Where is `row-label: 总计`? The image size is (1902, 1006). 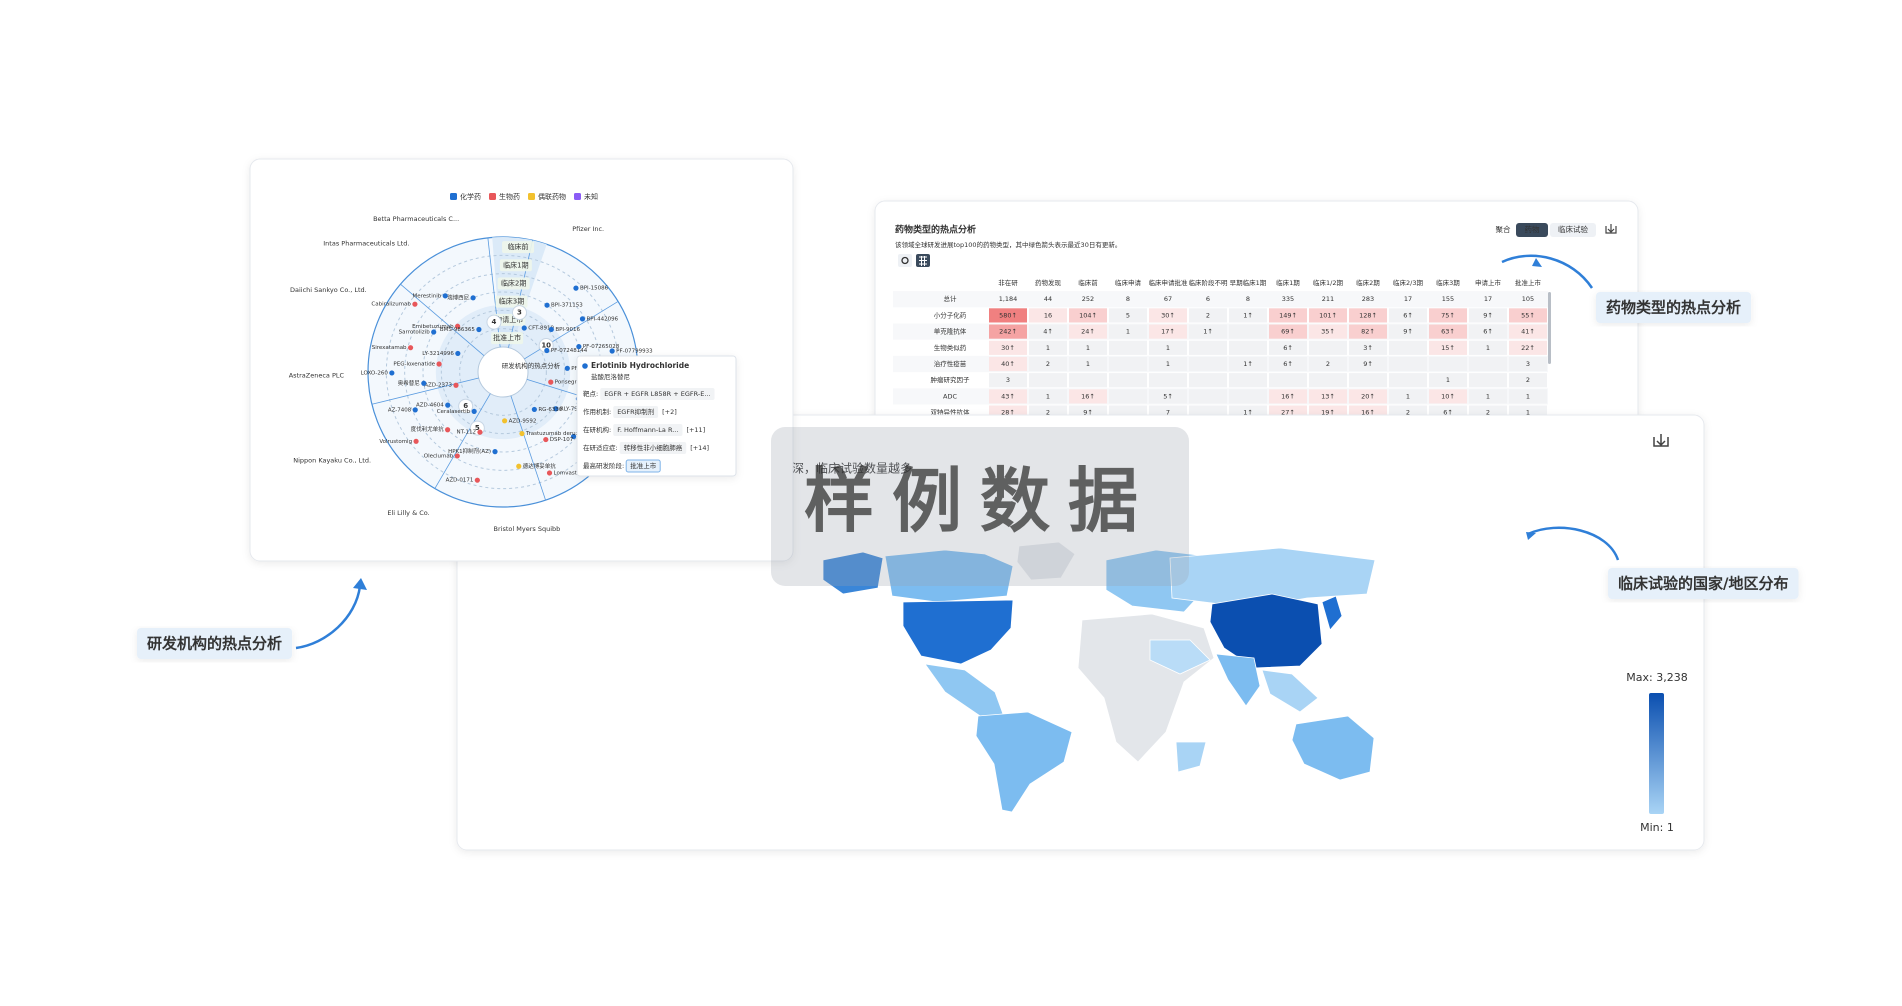 row-label: 总计 is located at coordinates (951, 298).